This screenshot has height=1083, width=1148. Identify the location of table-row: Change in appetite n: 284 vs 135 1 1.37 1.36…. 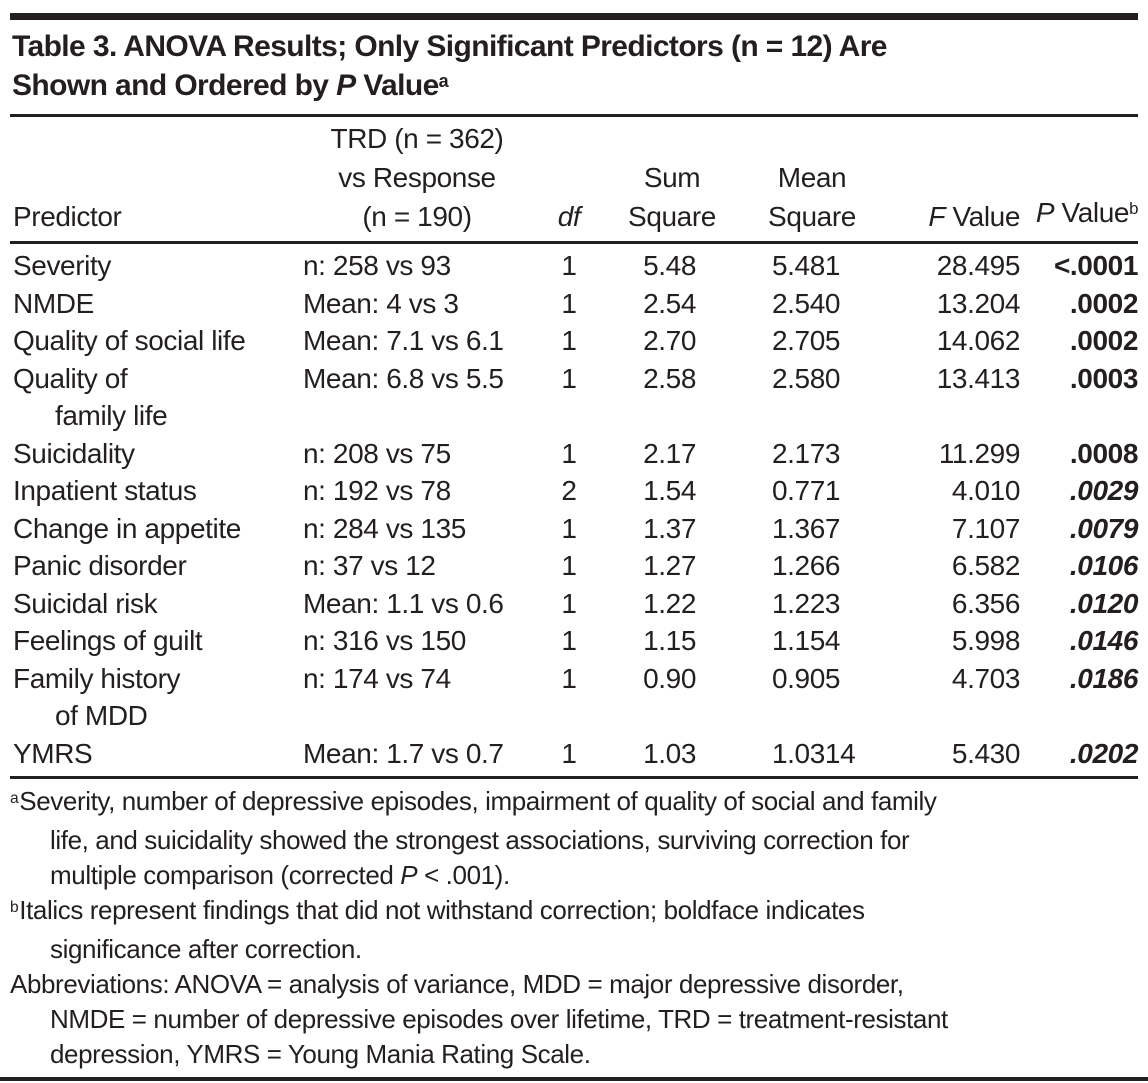
(574, 529).